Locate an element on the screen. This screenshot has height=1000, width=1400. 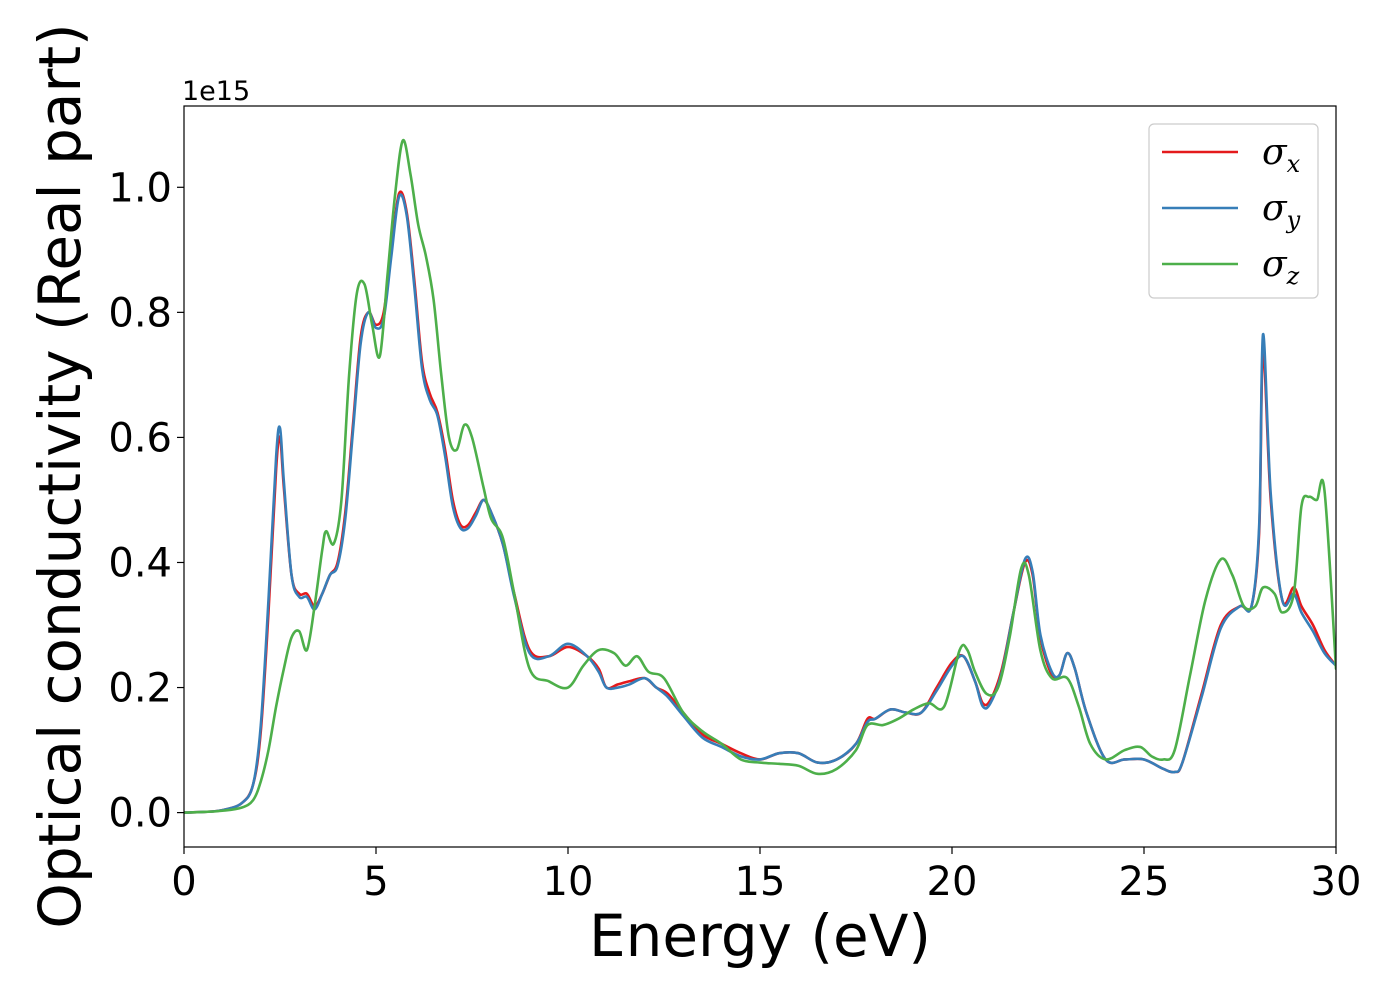
y-tick-label: 0.6 is located at coordinates (140, 438).